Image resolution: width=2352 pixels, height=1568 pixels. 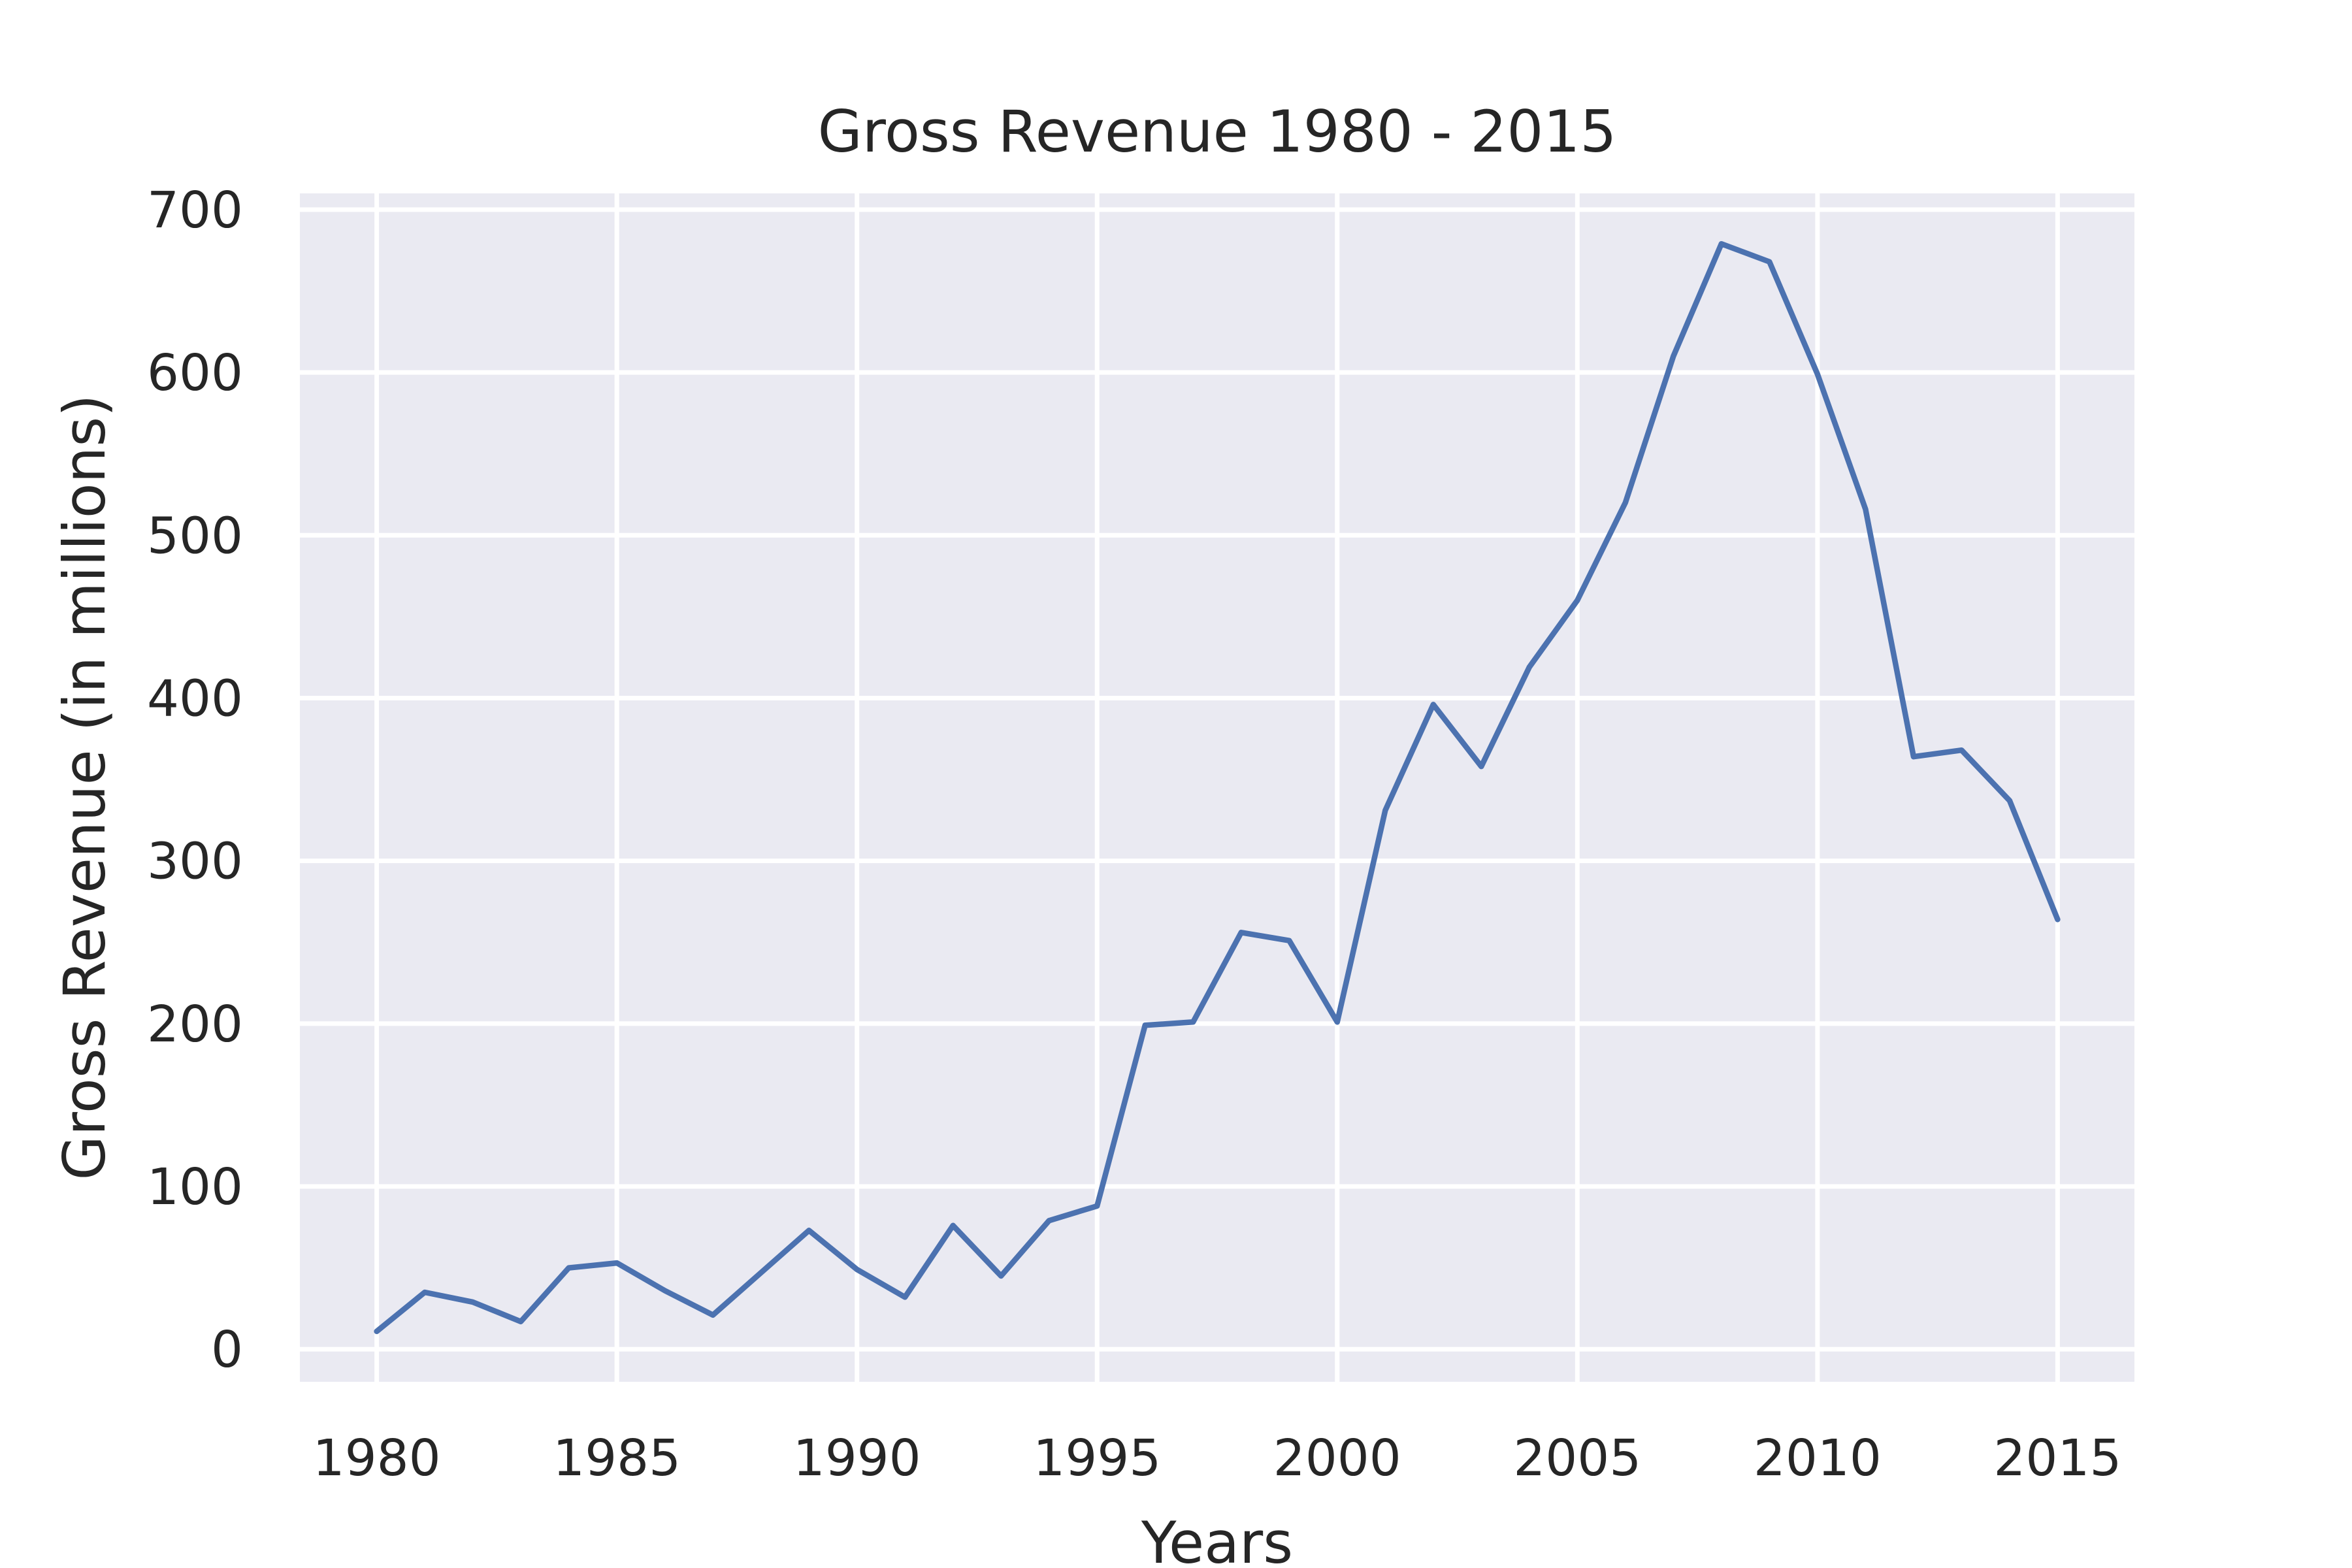 What do you see at coordinates (1217, 1538) in the screenshot?
I see `x-axis-label: Years` at bounding box center [1217, 1538].